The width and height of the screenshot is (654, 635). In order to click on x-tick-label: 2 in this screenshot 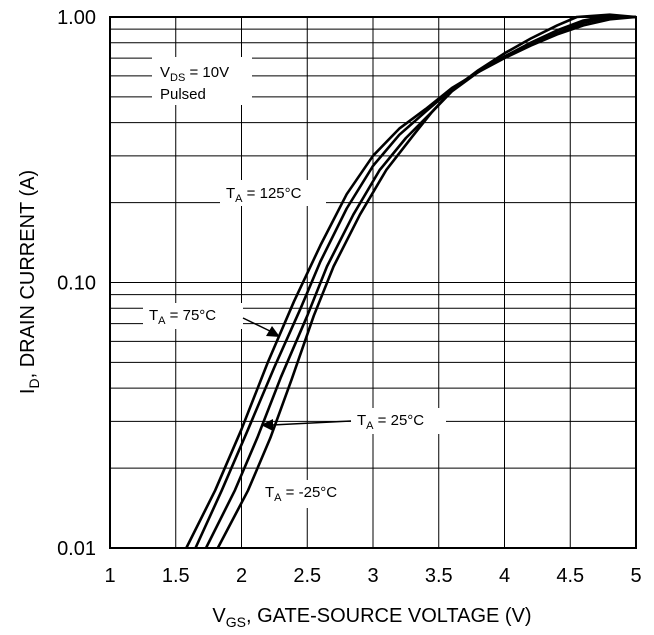, I will do `click(241, 576)`.